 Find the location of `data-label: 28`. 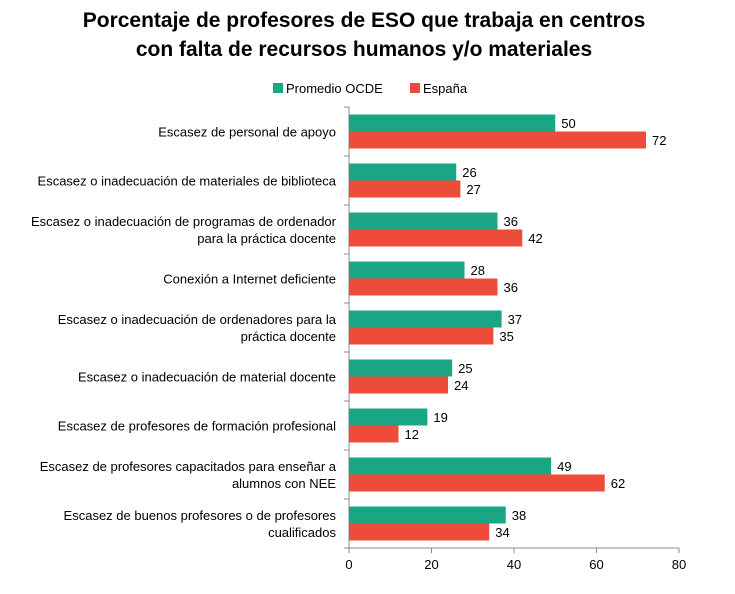

data-label: 28 is located at coordinates (478, 270).